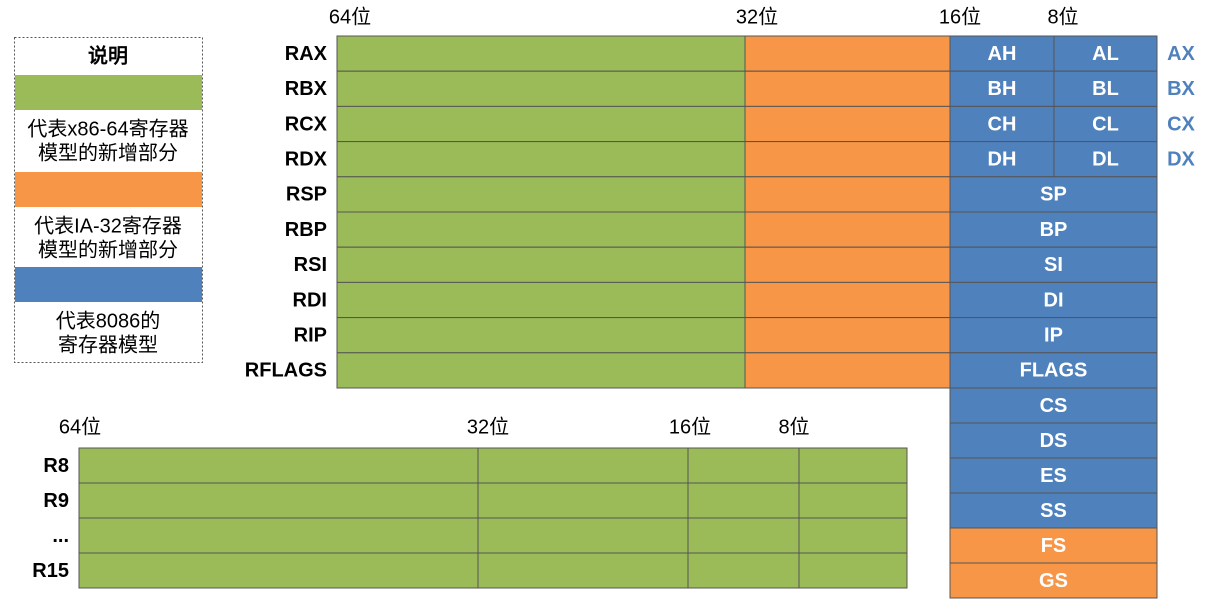  Describe the element at coordinates (108, 55) in the screenshot. I see `legend-title: 说明` at that location.